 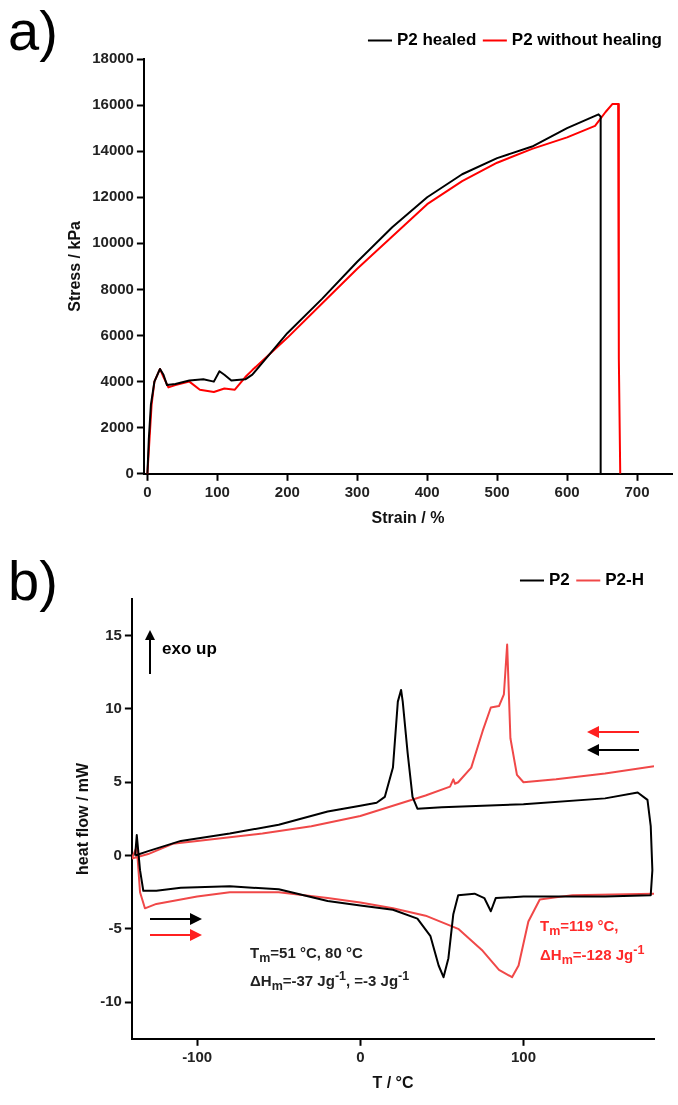 I want to click on y-axis-title: heat flow / mW, so click(x=83, y=818).